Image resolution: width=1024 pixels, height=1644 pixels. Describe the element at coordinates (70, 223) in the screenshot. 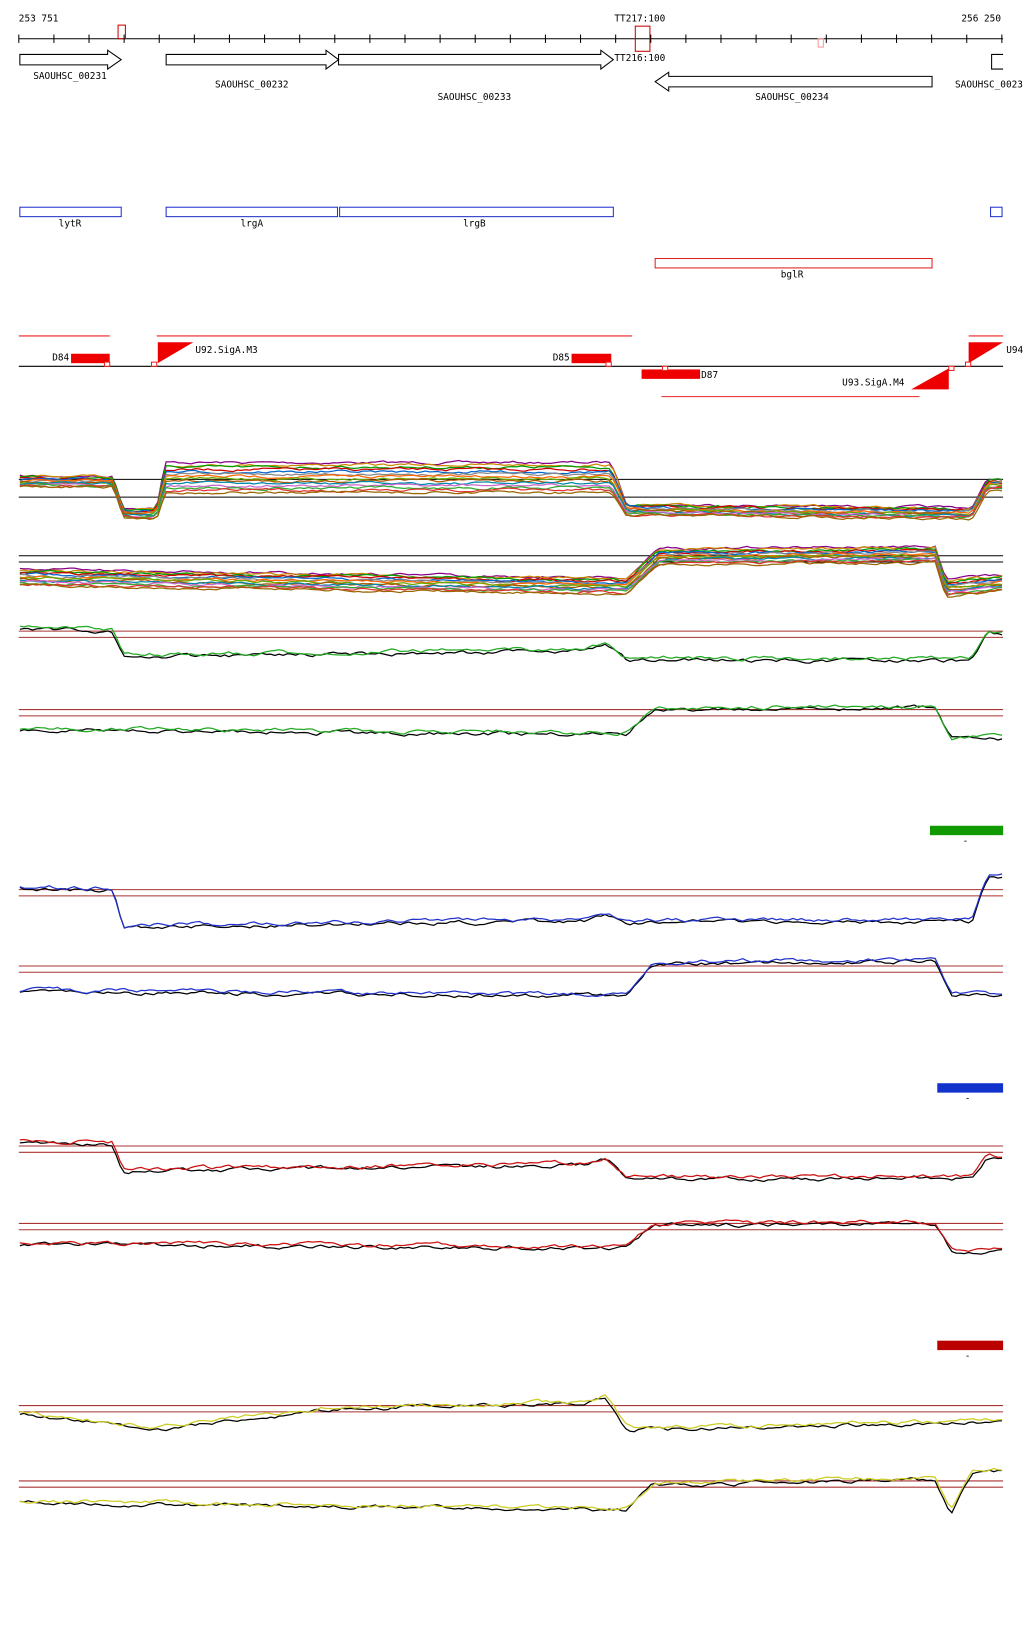

I see `operon-label: lytR` at that location.